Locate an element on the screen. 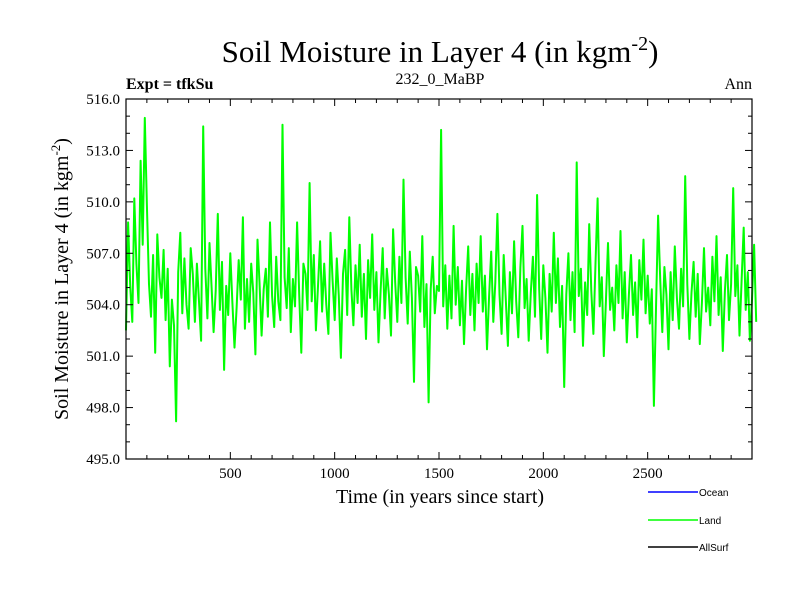 This screenshot has width=800, height=600. x-tick-label: 1000 is located at coordinates (335, 474).